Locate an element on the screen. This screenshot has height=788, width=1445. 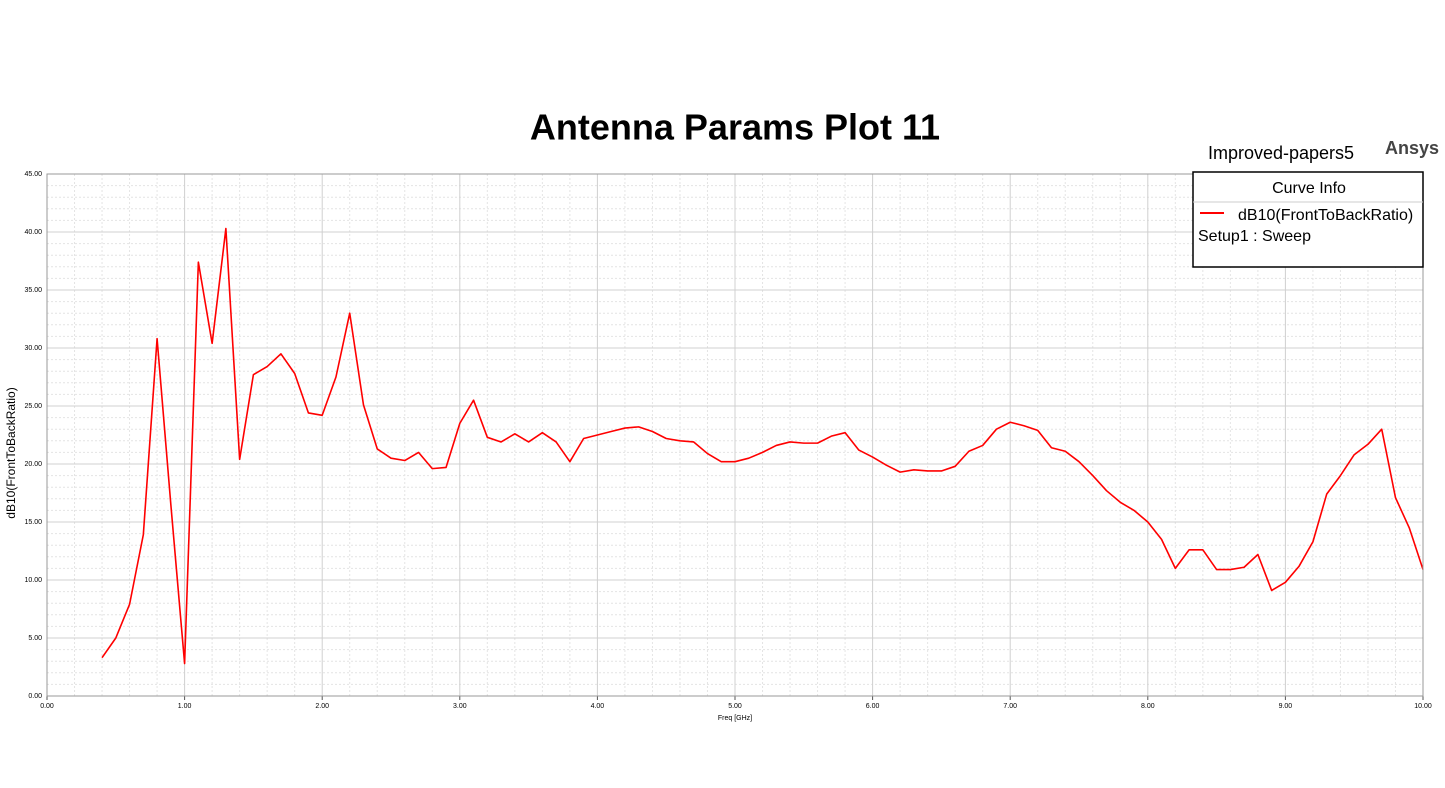
x-tick-label: 6.00 is located at coordinates (873, 706).